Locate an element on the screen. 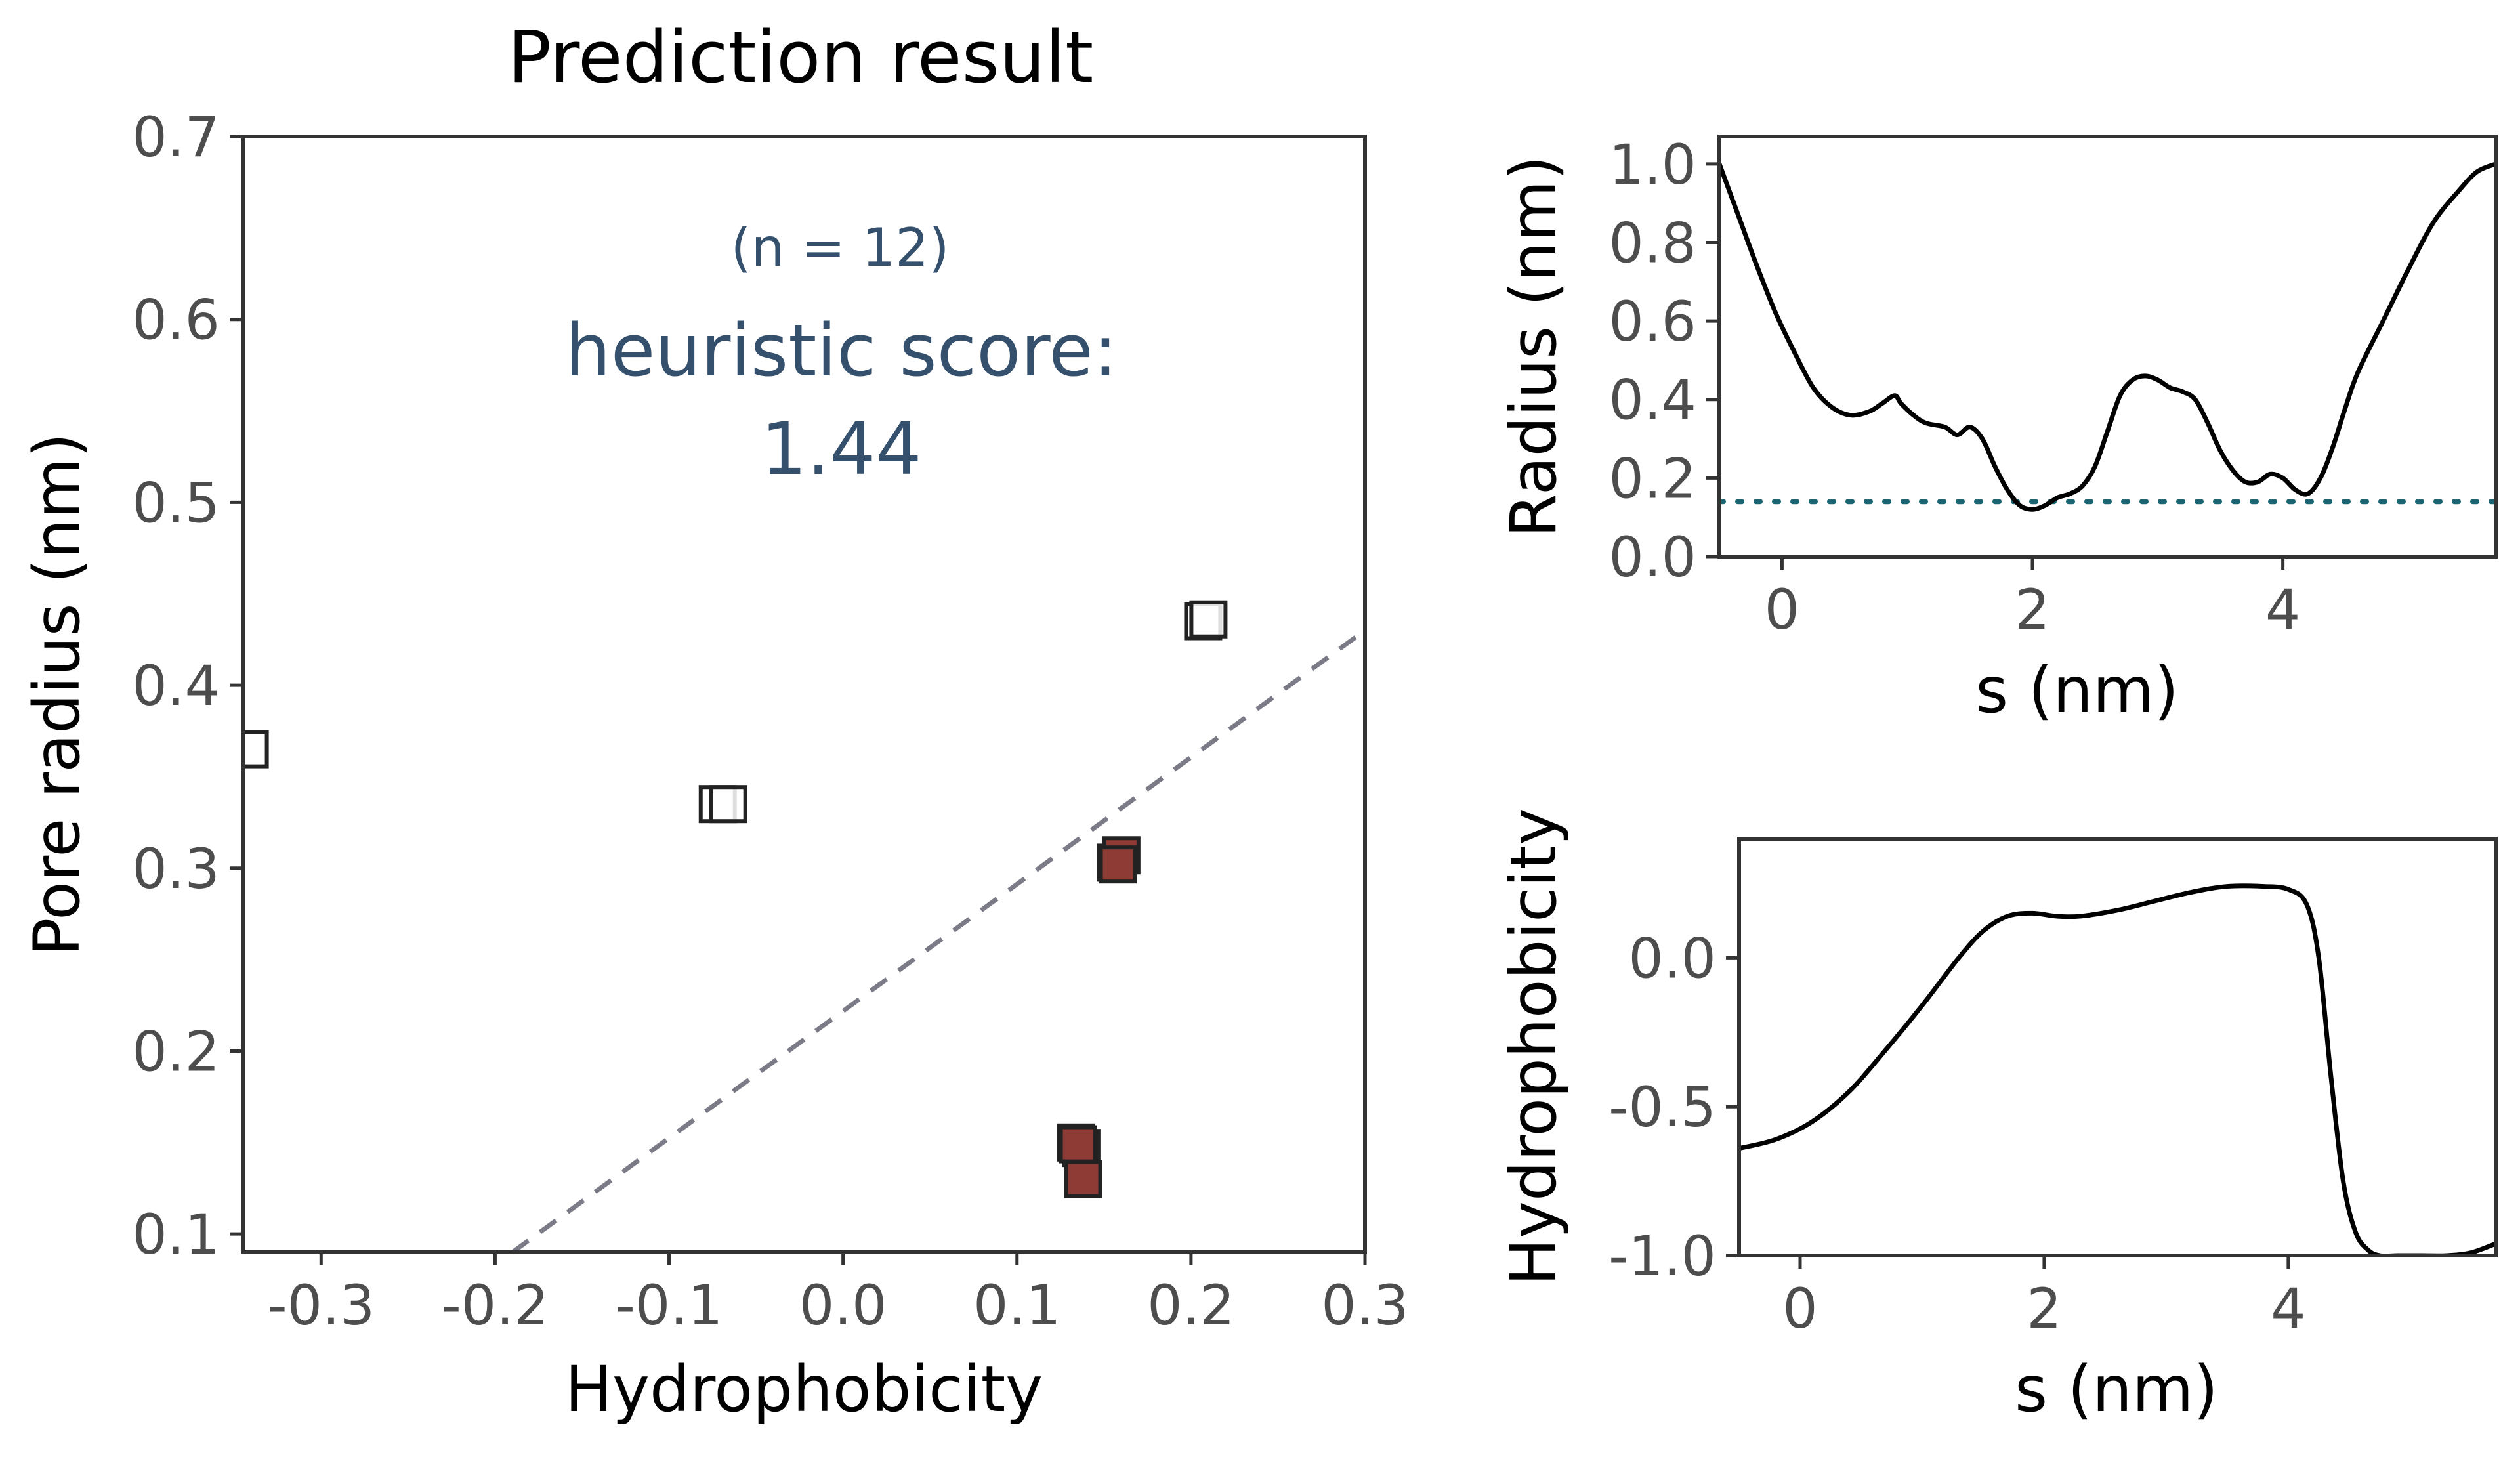 The image size is (2520, 1457). scatter-x-tick-label: -0.1 is located at coordinates (669, 1305).